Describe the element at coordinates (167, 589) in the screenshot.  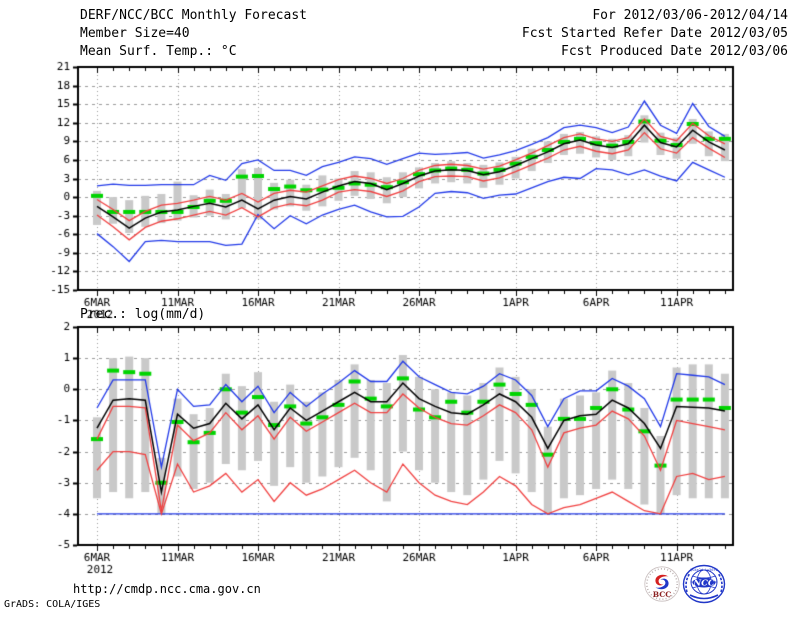
I see `source-url-text: http://cmdp.ncc.cma.gov.cn` at that location.